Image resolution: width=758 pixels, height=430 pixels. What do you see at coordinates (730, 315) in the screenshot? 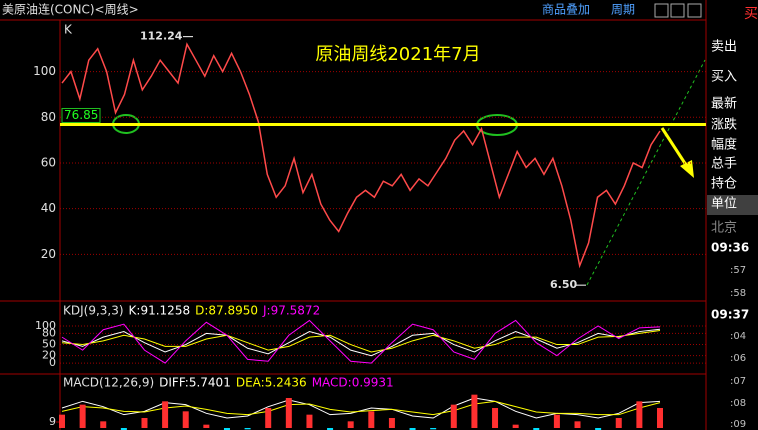
I see `side-item: 09:37` at bounding box center [730, 315].